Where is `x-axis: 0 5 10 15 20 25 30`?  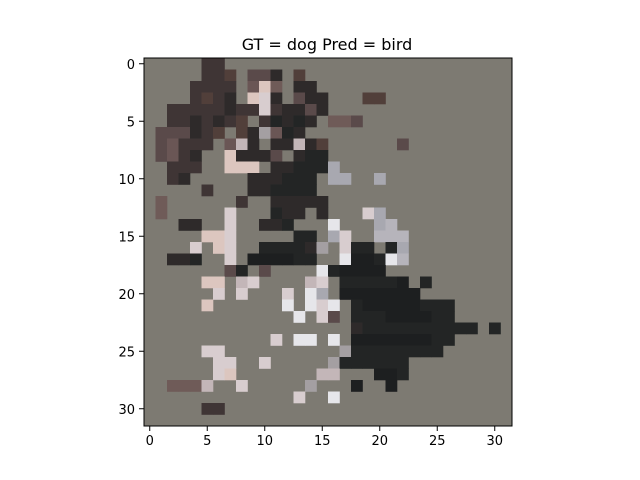
x-axis: 0 5 10 15 20 25 30 is located at coordinates (324, 437).